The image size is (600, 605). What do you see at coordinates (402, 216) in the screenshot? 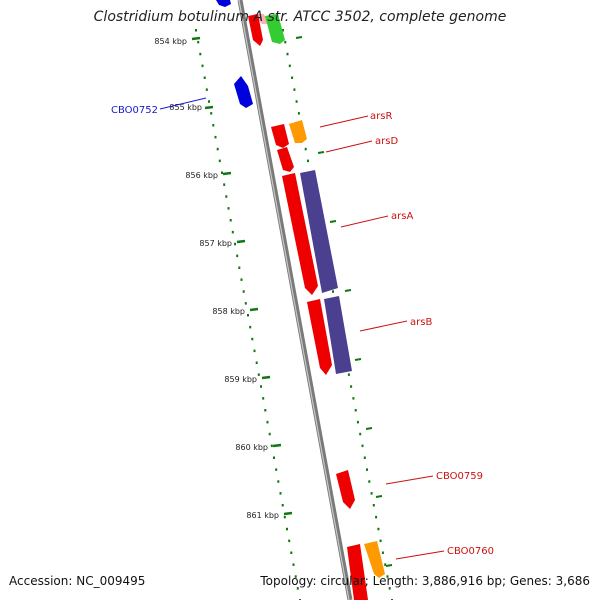
I see `gene-label-arsa: arsA` at bounding box center [402, 216].